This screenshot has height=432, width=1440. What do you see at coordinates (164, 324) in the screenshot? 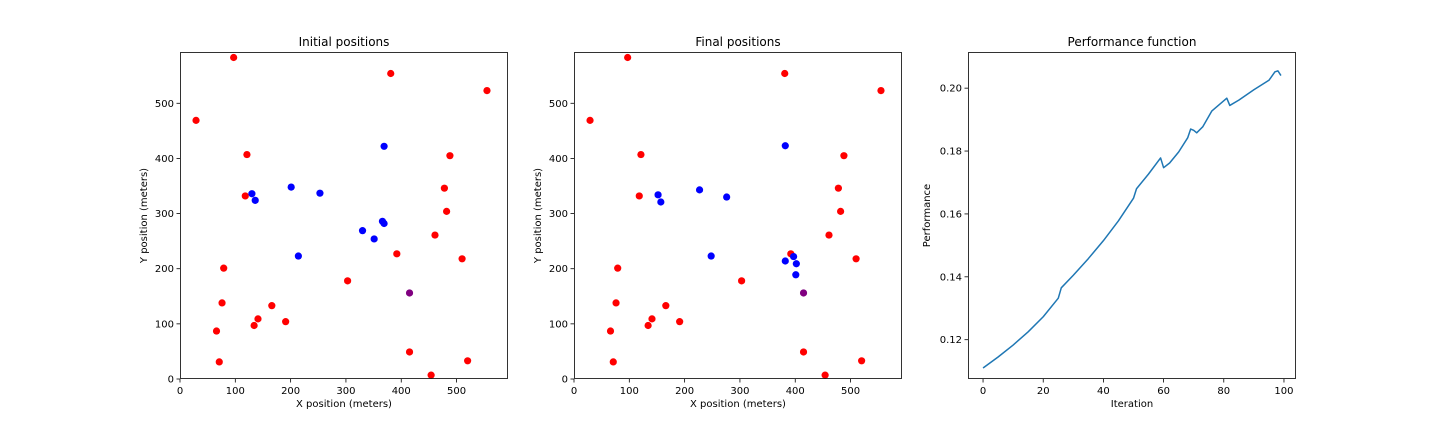
I see `y-tick-label: 100` at bounding box center [164, 324].